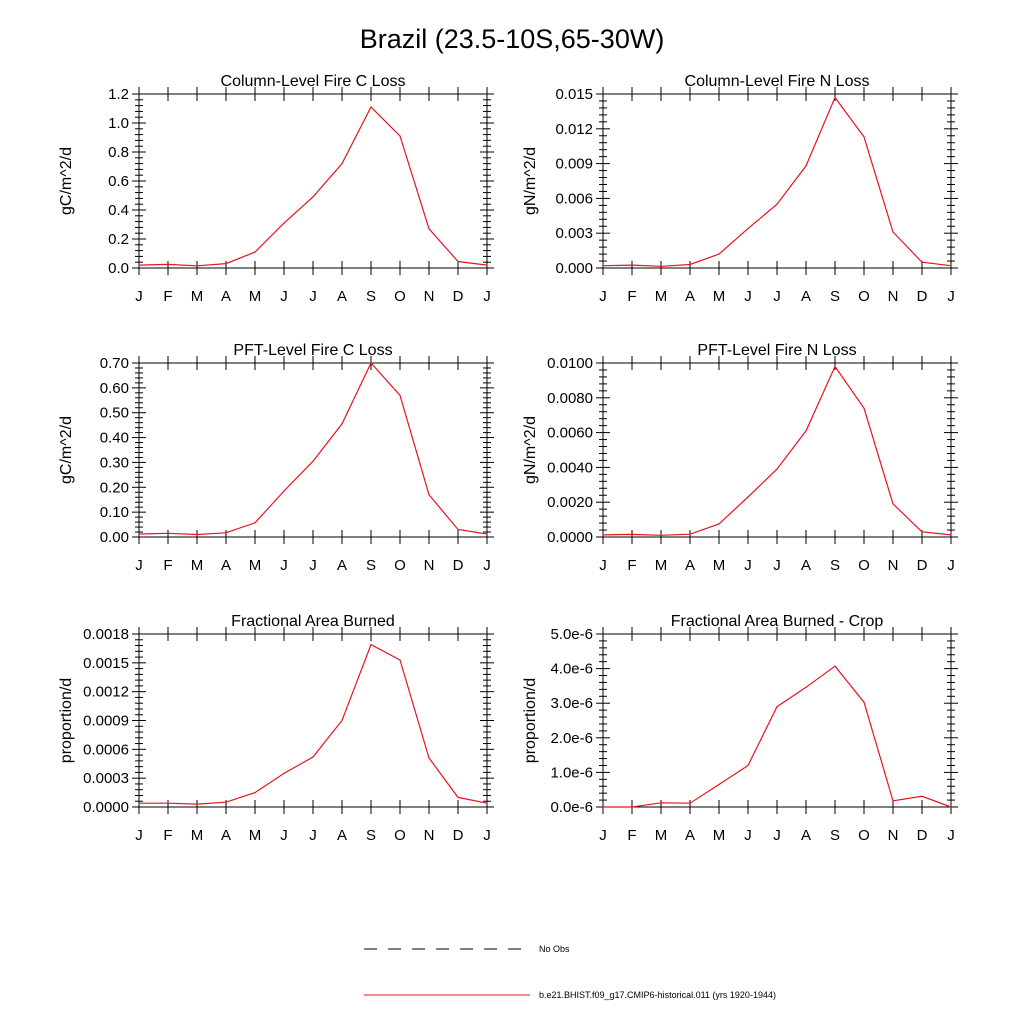  Describe the element at coordinates (571, 669) in the screenshot. I see `y-tick-label: 4.0e-6` at that location.